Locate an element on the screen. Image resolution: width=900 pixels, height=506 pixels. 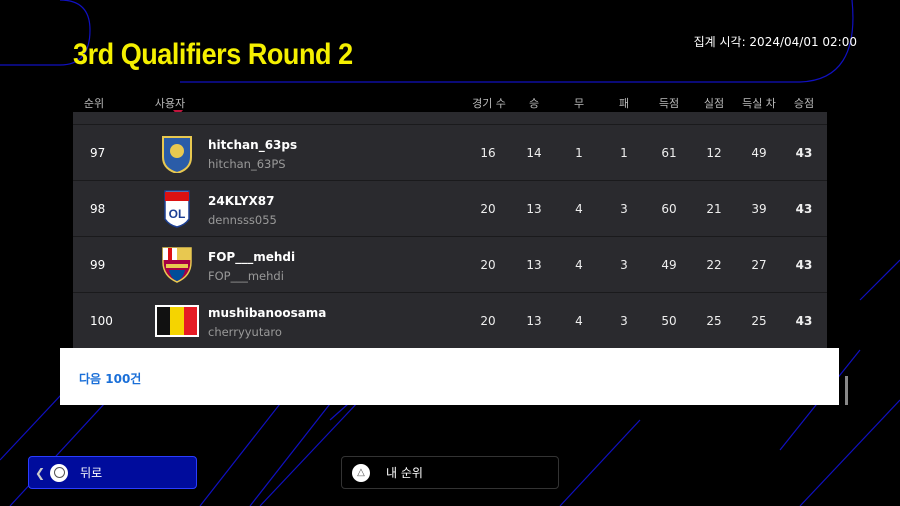
cell-played: 16 is located at coordinates (488, 152).